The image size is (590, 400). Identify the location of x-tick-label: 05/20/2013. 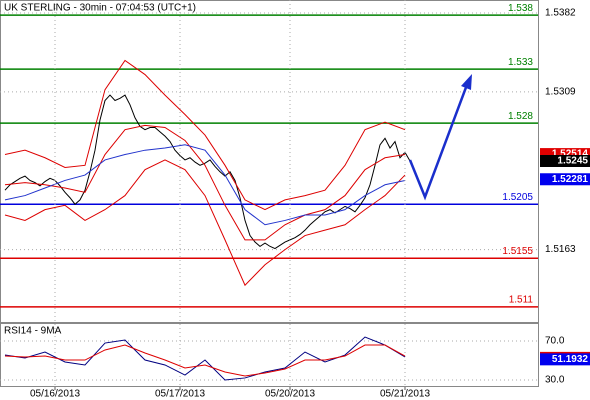
(290, 394).